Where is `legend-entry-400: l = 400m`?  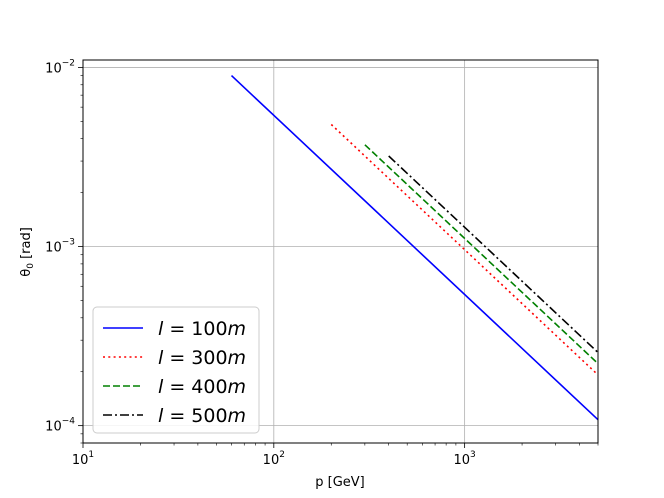
legend-entry-400: l = 400m is located at coordinates (202, 387).